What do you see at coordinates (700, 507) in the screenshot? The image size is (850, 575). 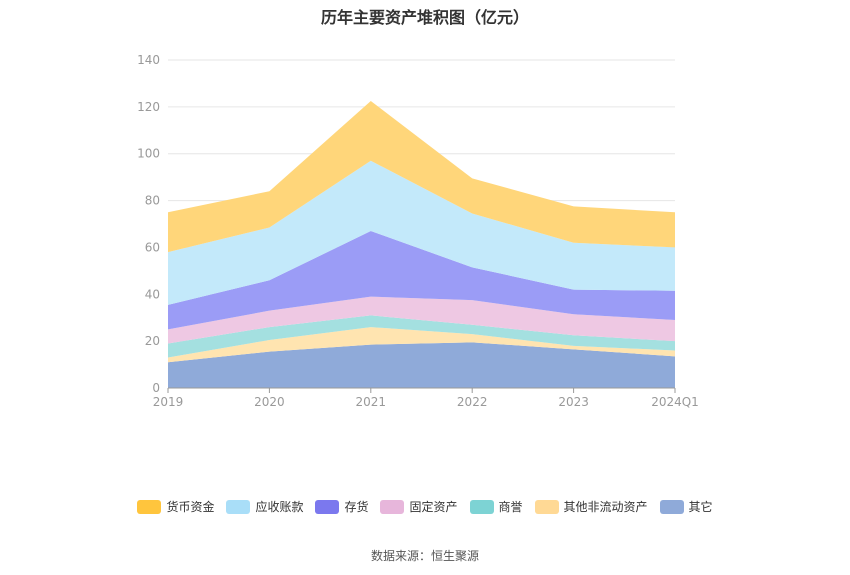 I see `legend-label: 其它` at bounding box center [700, 507].